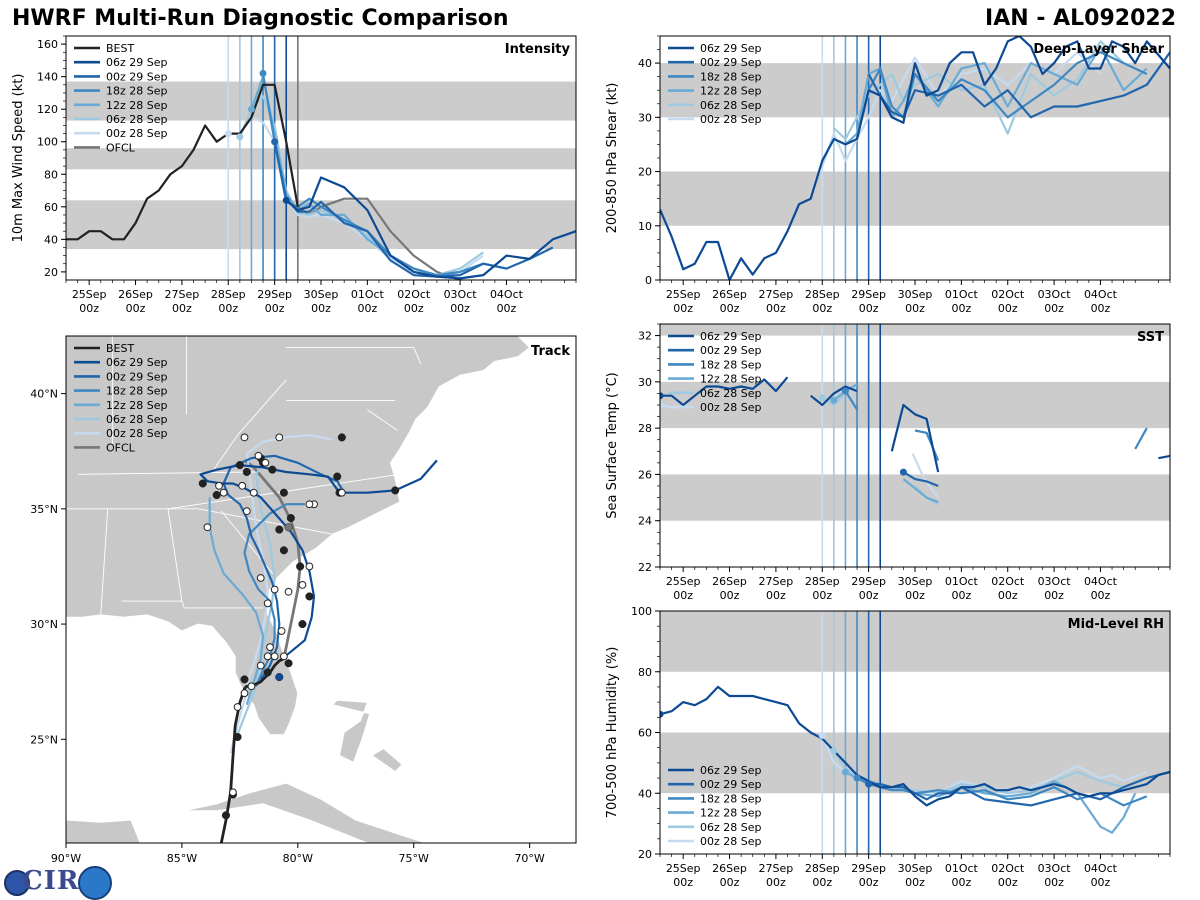 The width and height of the screenshot is (1200, 900). What do you see at coordinates (868, 581) in the screenshot?
I see `sst-xtick-label: 29Sep` at bounding box center [868, 581].